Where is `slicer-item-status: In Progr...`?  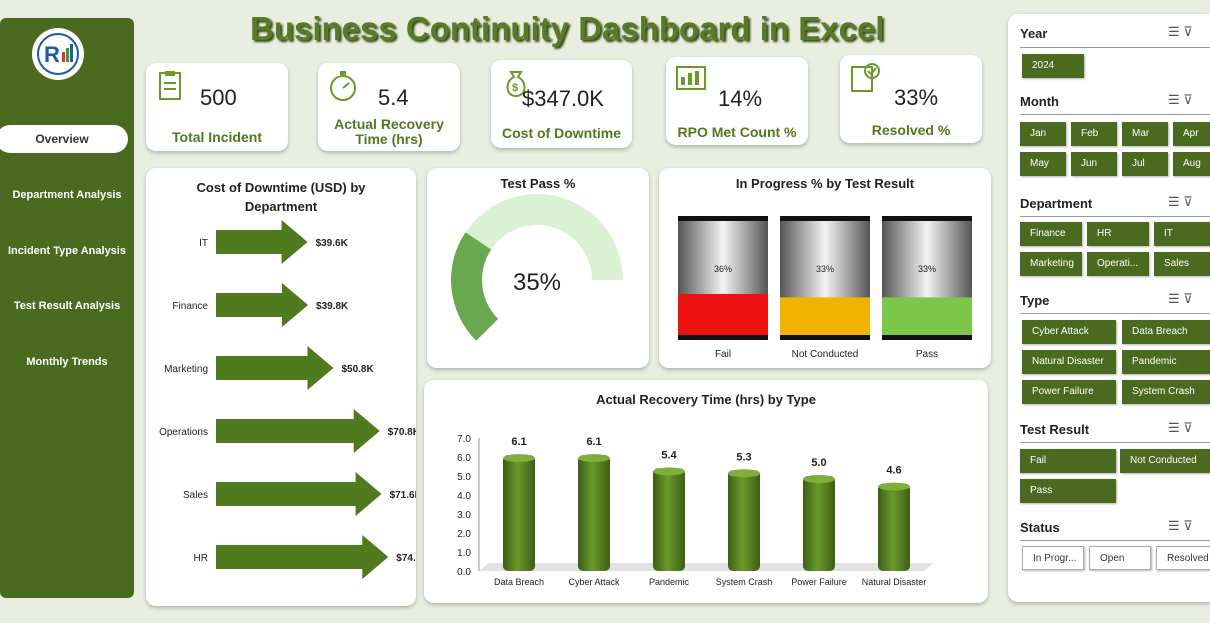 slicer-item-status: In Progr... is located at coordinates (1053, 558).